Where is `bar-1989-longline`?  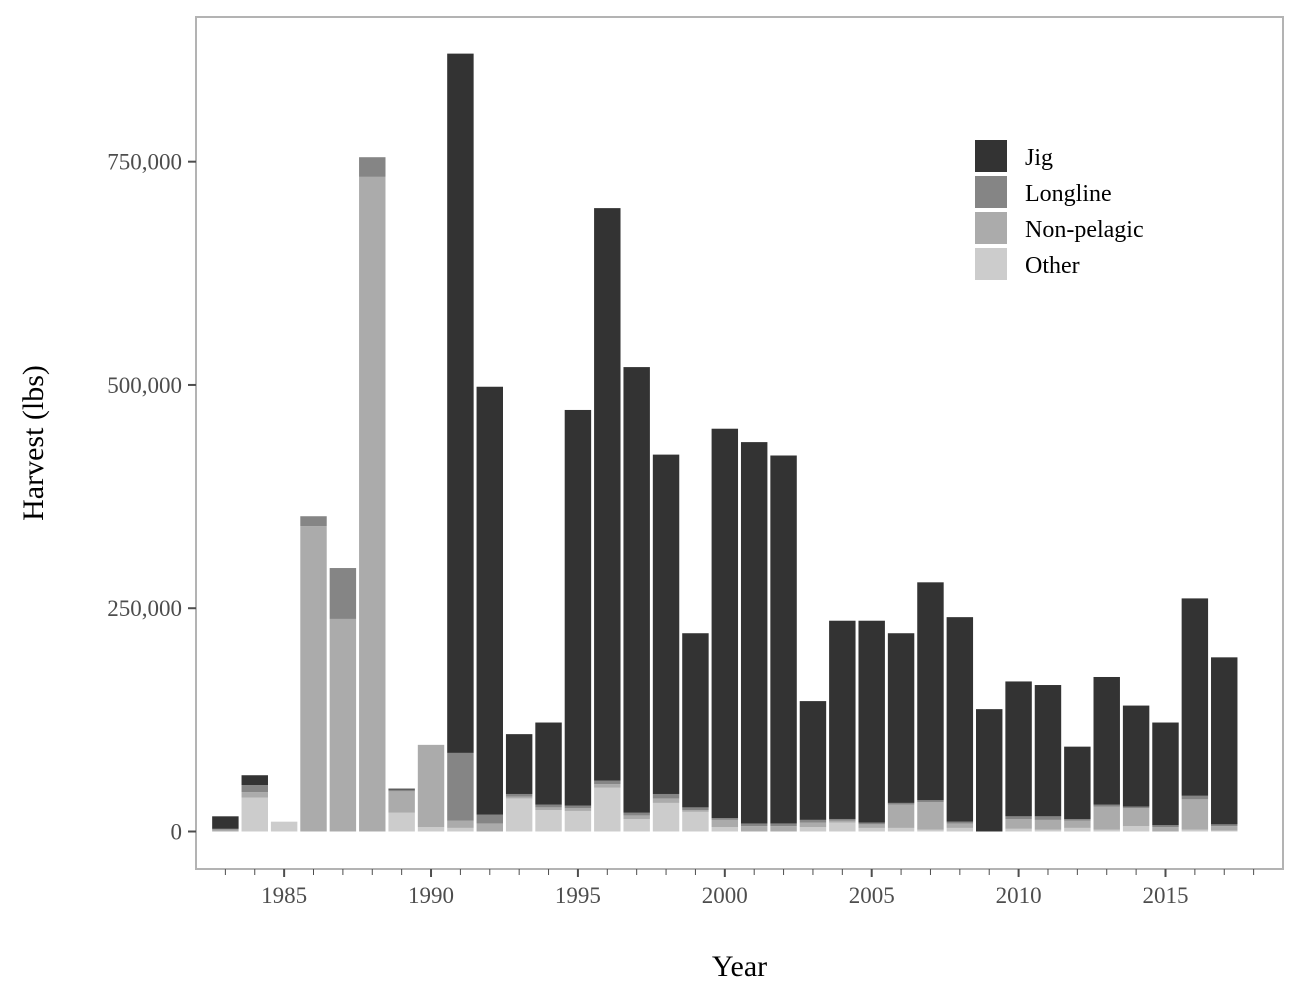
bar-1989-longline is located at coordinates (401, 790).